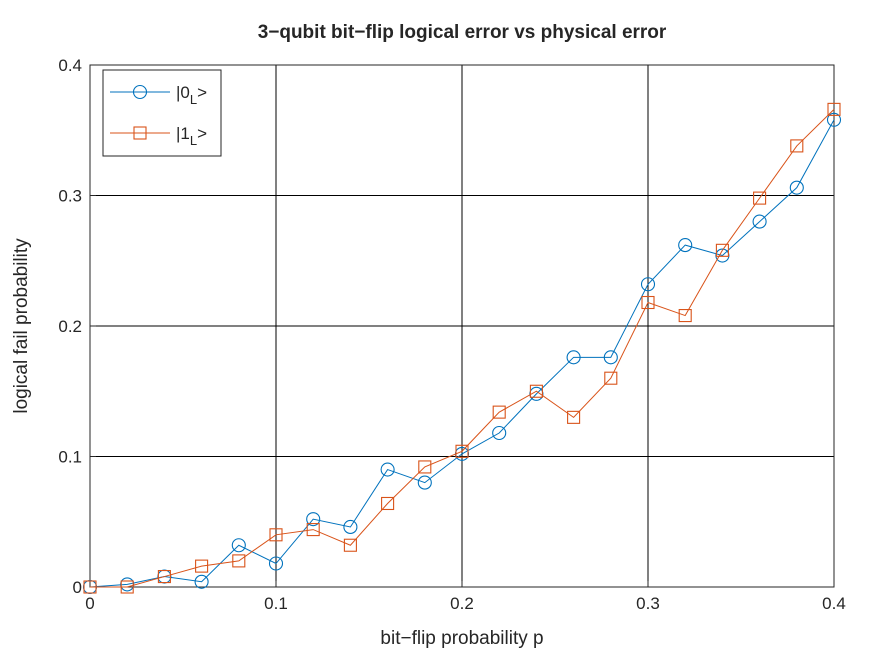 The width and height of the screenshot is (871, 654). I want to click on legend: |0L> |1L>, so click(162, 113).